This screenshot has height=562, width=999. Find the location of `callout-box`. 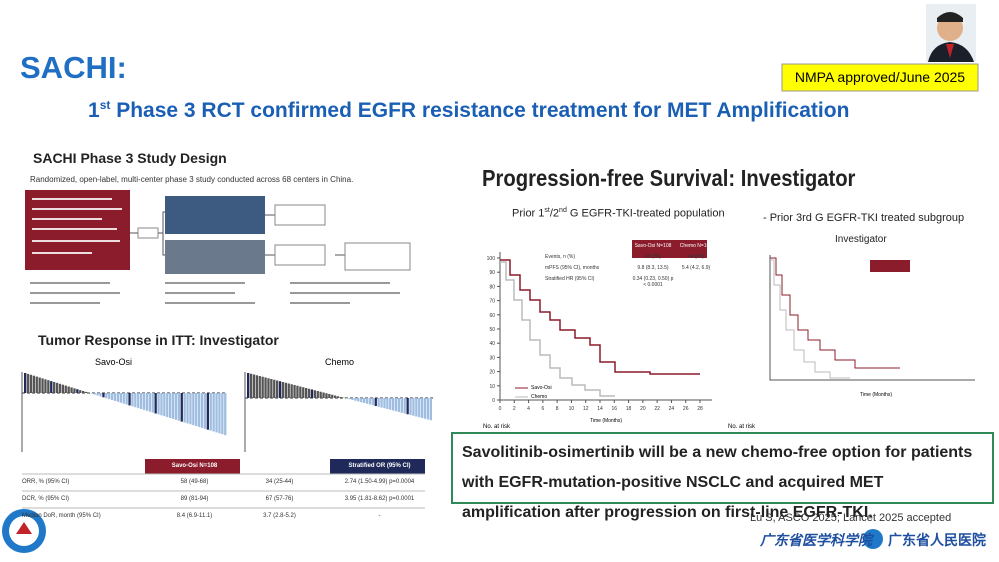

callout-box is located at coordinates (722, 468).